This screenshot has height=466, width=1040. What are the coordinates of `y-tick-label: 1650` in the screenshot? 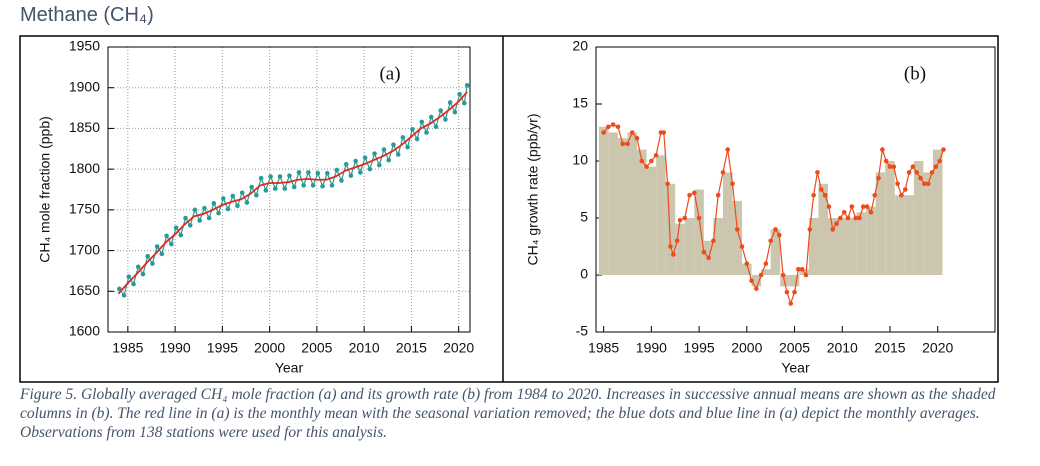 It's located at (84, 290).